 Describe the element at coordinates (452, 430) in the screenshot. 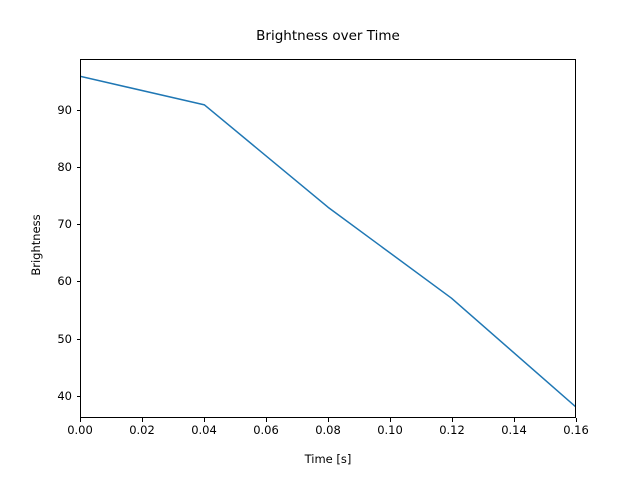

I see `x-tick-label: 0.12` at that location.